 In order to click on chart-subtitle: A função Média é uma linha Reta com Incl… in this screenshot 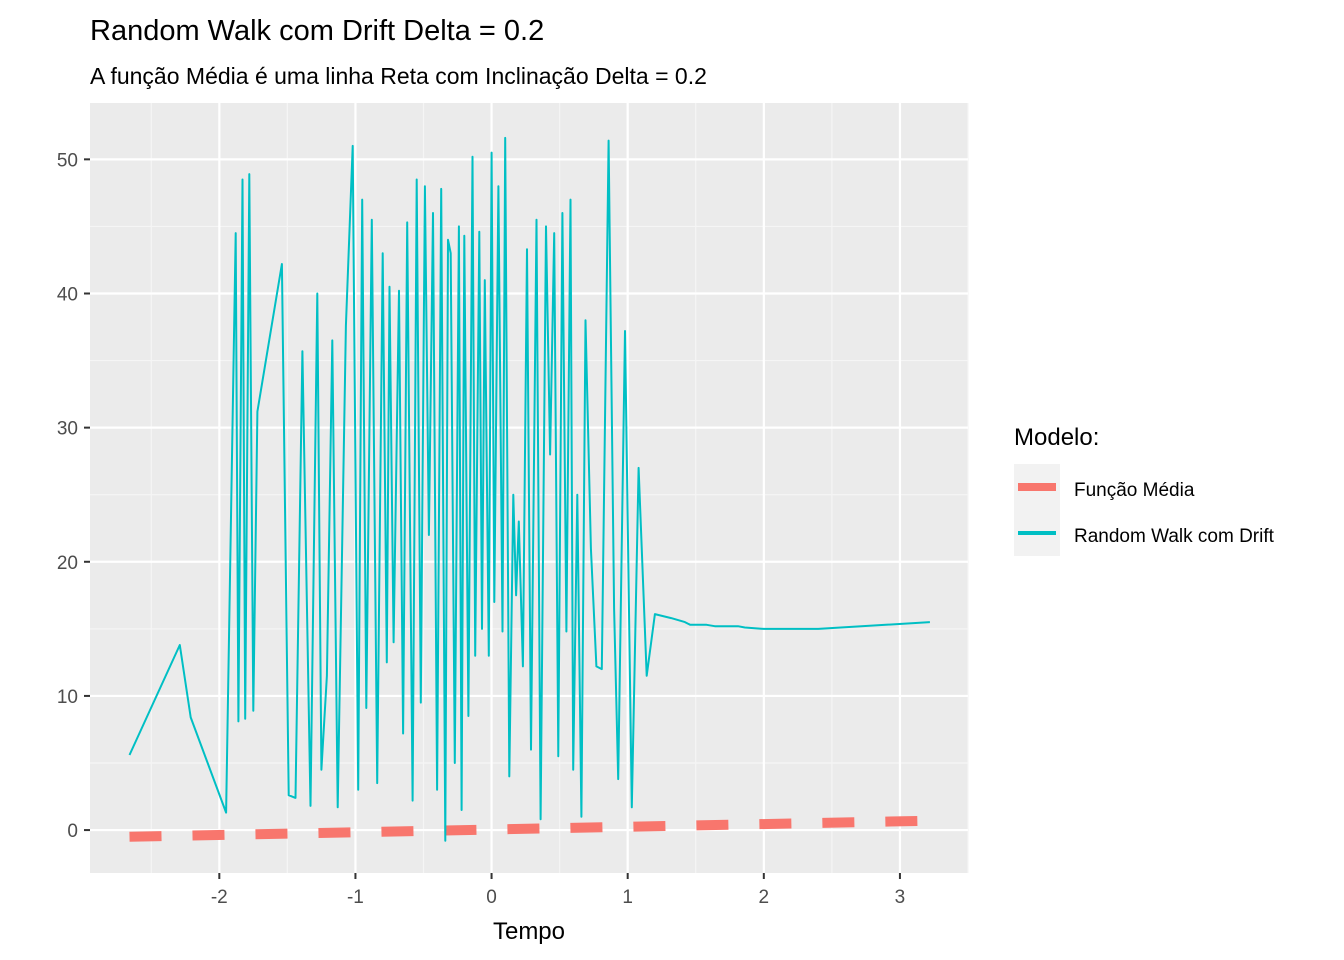, I will do `click(398, 76)`.